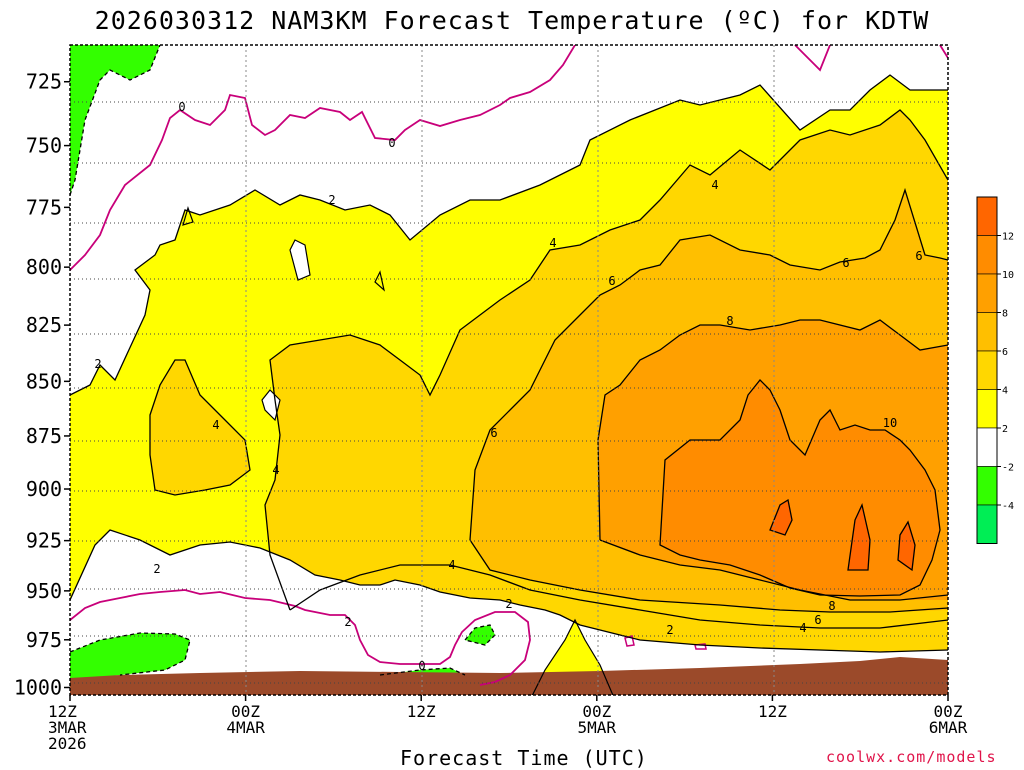  What do you see at coordinates (44, 640) in the screenshot?
I see `y-tick-label: 975` at bounding box center [44, 640].